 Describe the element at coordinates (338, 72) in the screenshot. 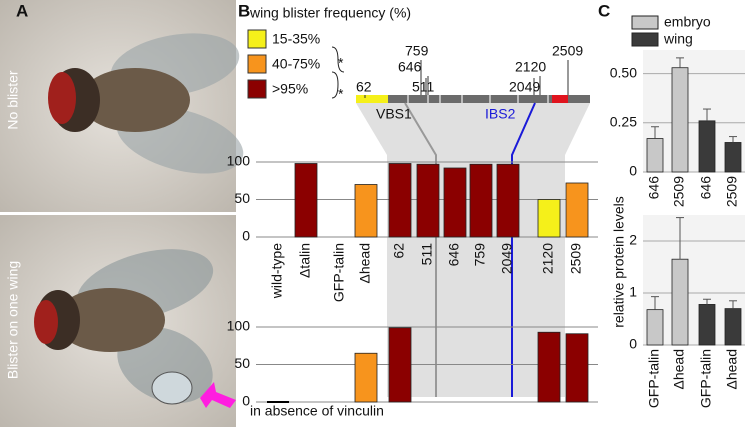

I see `bracket` at that location.